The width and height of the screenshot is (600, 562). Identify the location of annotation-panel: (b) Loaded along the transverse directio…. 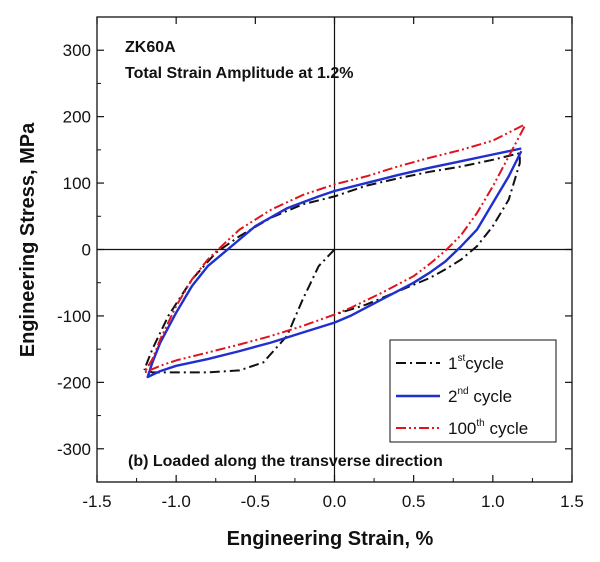
(285, 461).